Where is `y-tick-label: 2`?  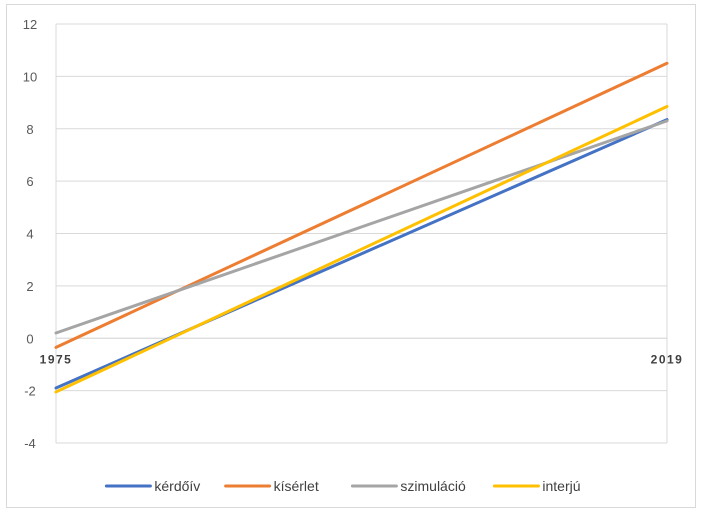
y-tick-label: 2 is located at coordinates (29, 286).